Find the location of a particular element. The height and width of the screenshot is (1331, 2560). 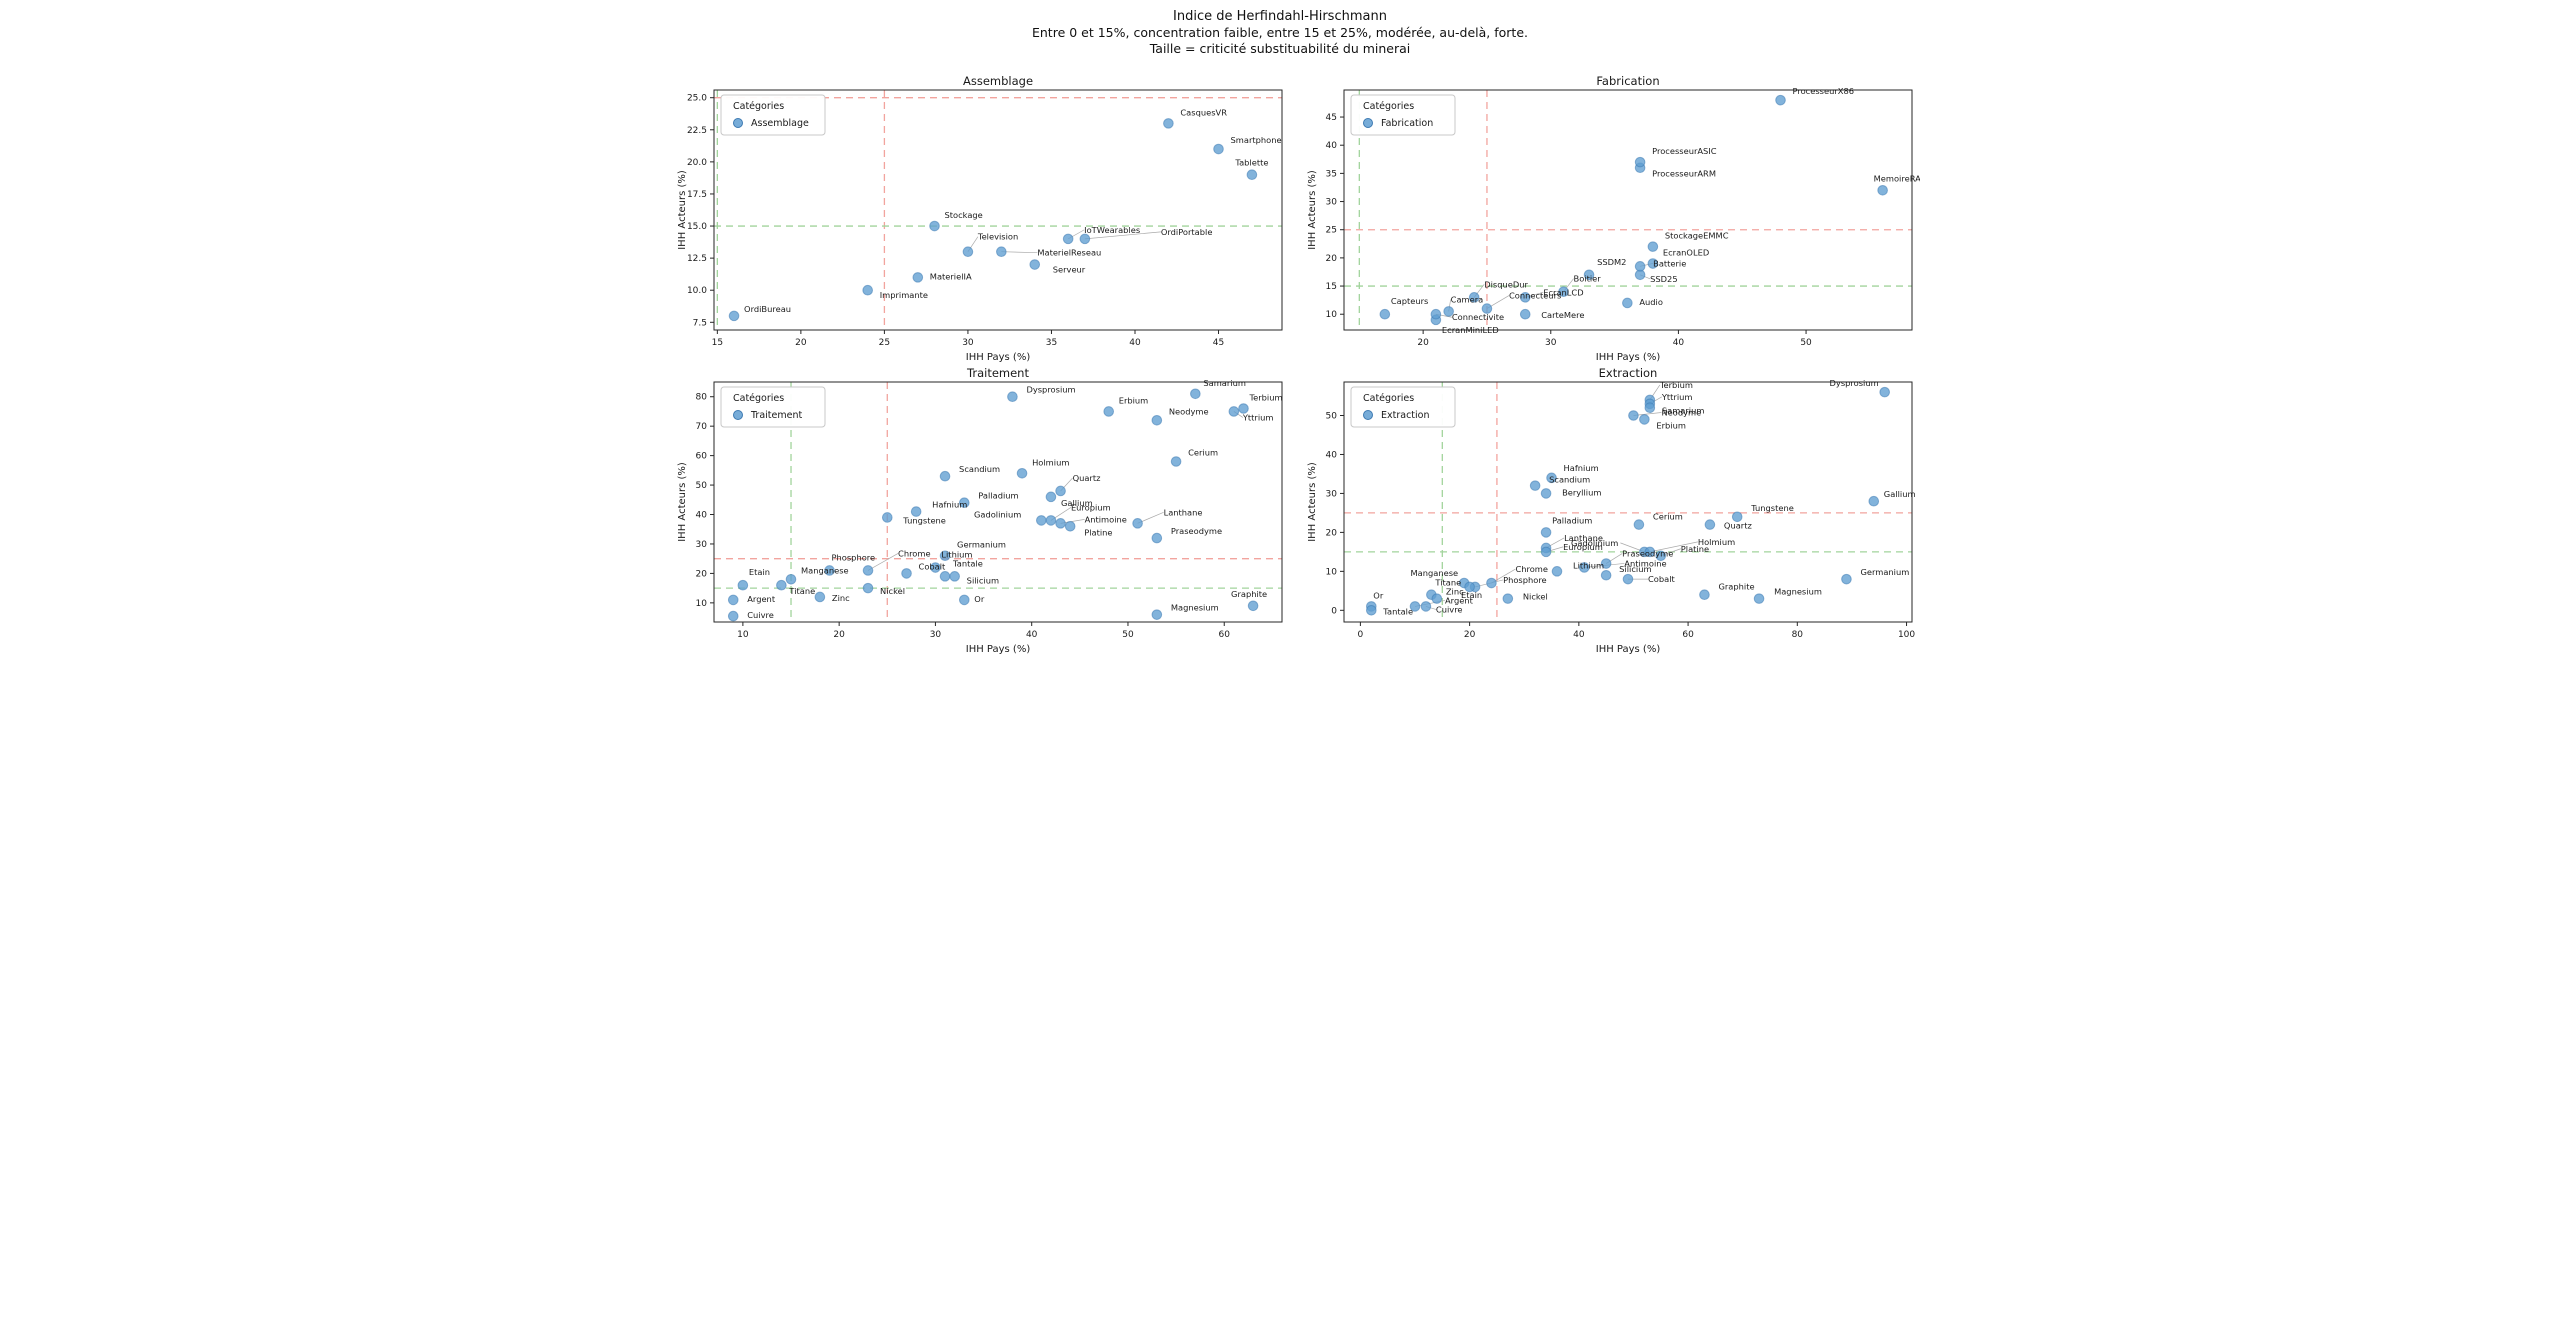

point-Connecteurs is located at coordinates (1487, 308).